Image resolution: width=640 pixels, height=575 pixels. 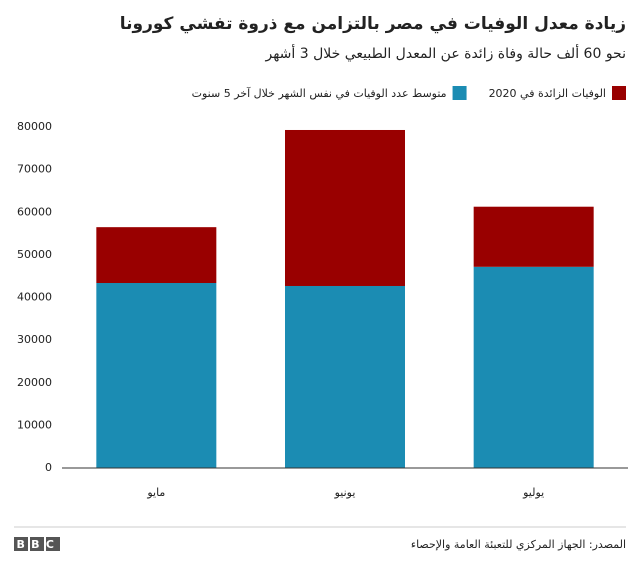 I want to click on y-tick-label: 0, so click(x=48, y=467).